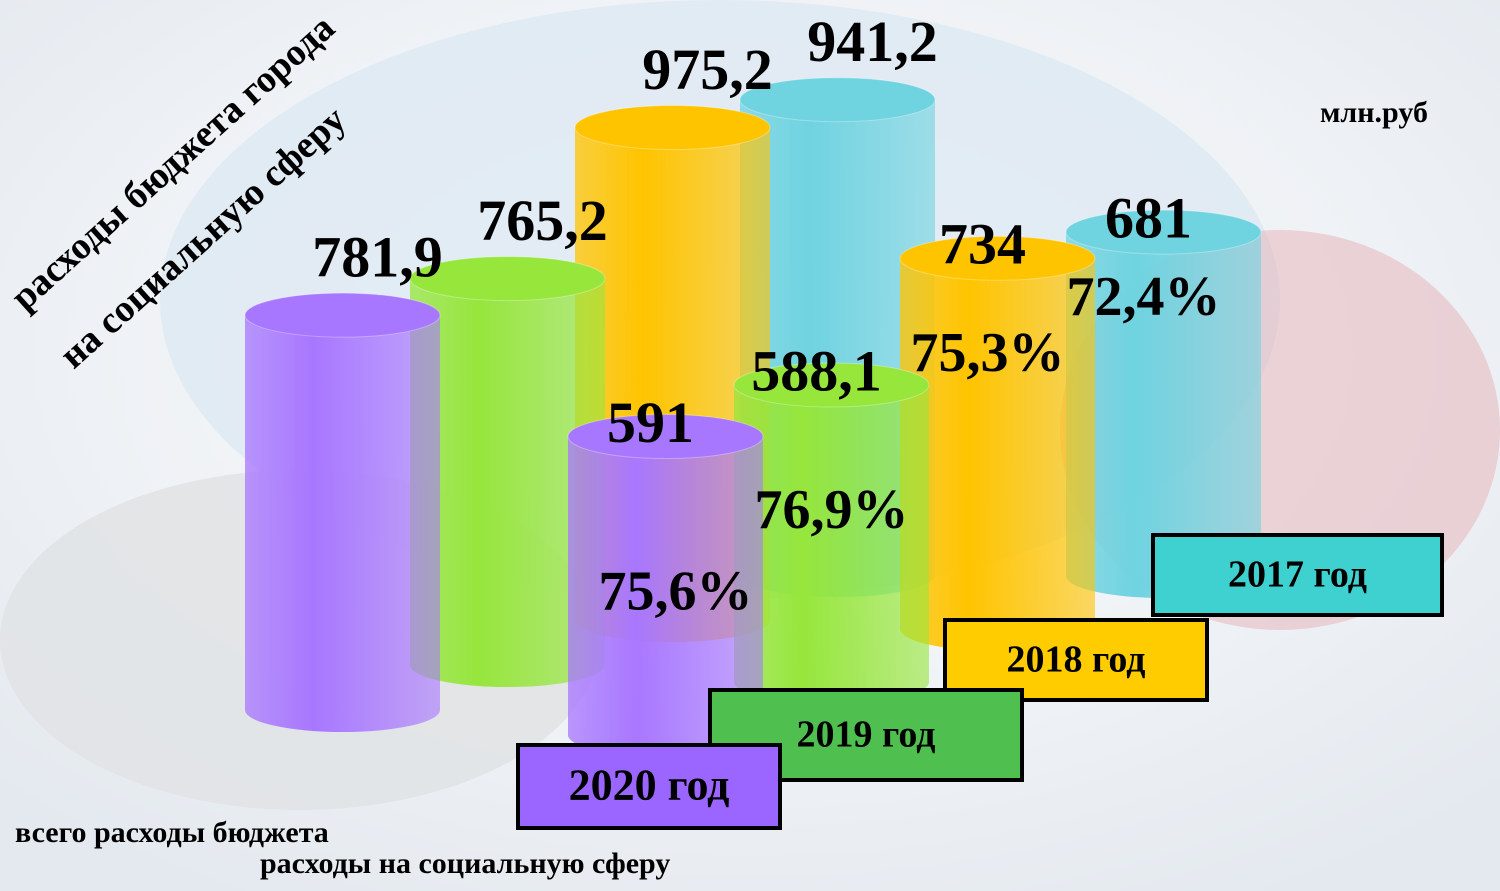 This screenshot has width=1500, height=891. I want to click on category-label: 2017 год, so click(1297, 575).